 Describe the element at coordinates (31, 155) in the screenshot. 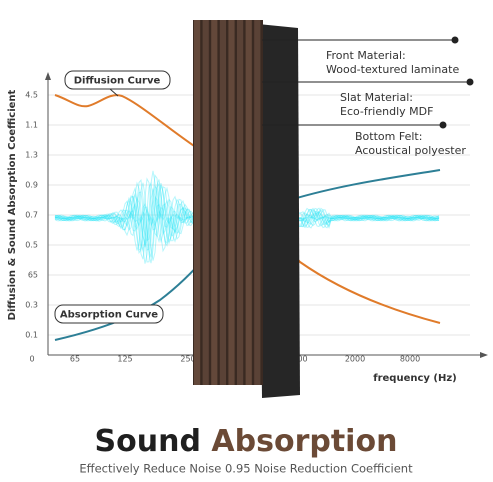

I see `y-label: 1.3` at that location.